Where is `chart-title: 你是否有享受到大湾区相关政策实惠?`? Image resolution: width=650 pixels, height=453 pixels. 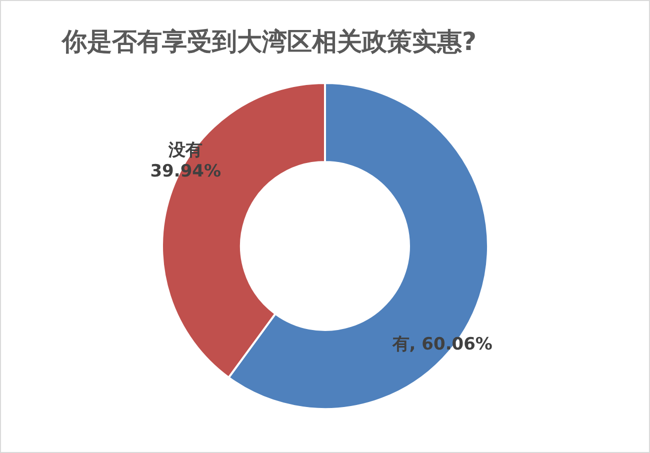
chart-title: 你是否有享受到大湾区相关政策实惠? is located at coordinates (269, 41).